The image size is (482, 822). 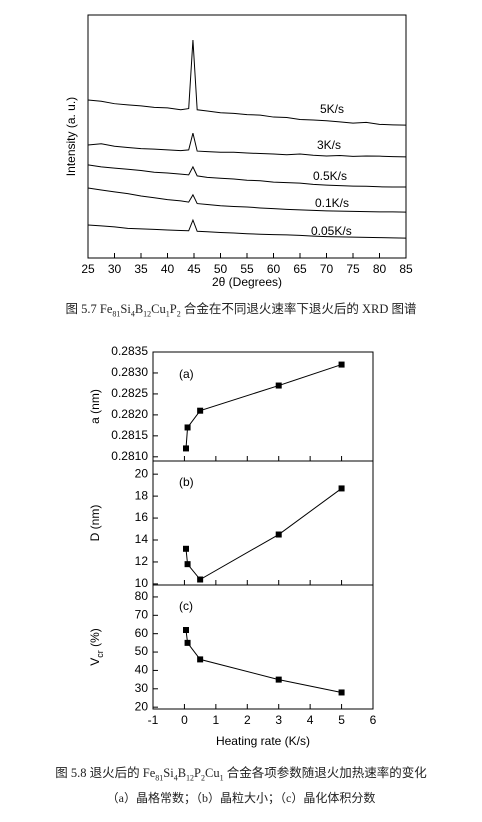 I want to click on panel-label: (b), so click(x=186, y=482).